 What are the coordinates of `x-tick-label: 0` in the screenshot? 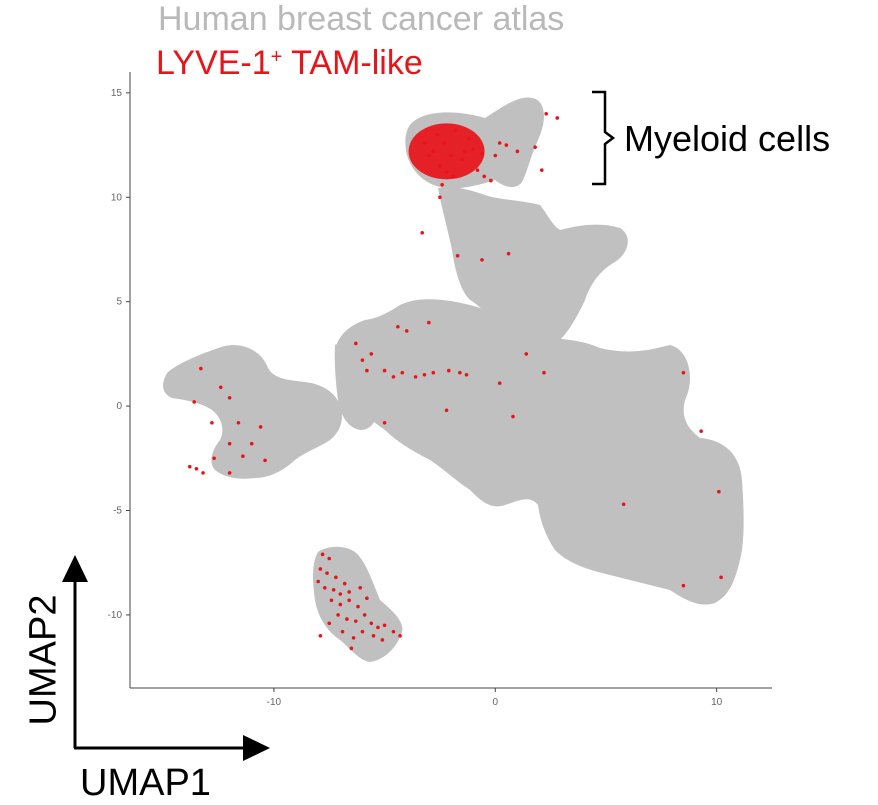 It's located at (495, 702).